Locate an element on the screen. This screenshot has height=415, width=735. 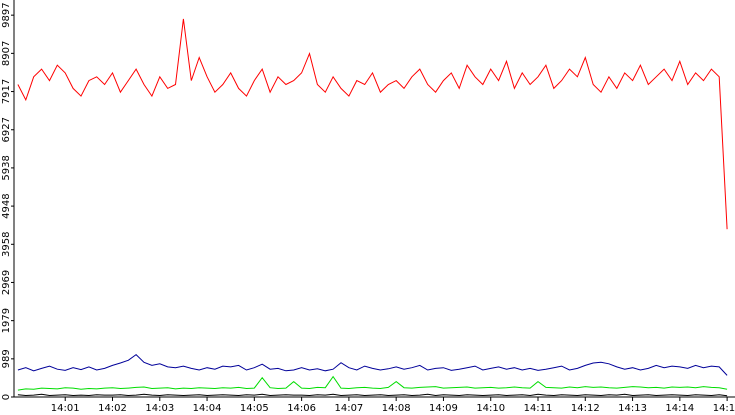
y-tick-label: 2969 is located at coordinates (6, 282).